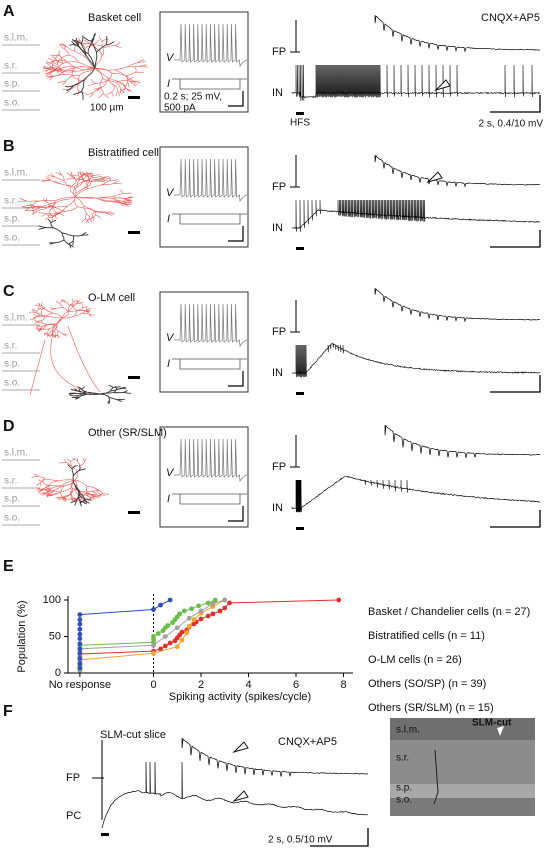 The width and height of the screenshot is (546, 852). I want to click on legend-entry: Others (SO/SP) (n = 39), so click(427, 684).